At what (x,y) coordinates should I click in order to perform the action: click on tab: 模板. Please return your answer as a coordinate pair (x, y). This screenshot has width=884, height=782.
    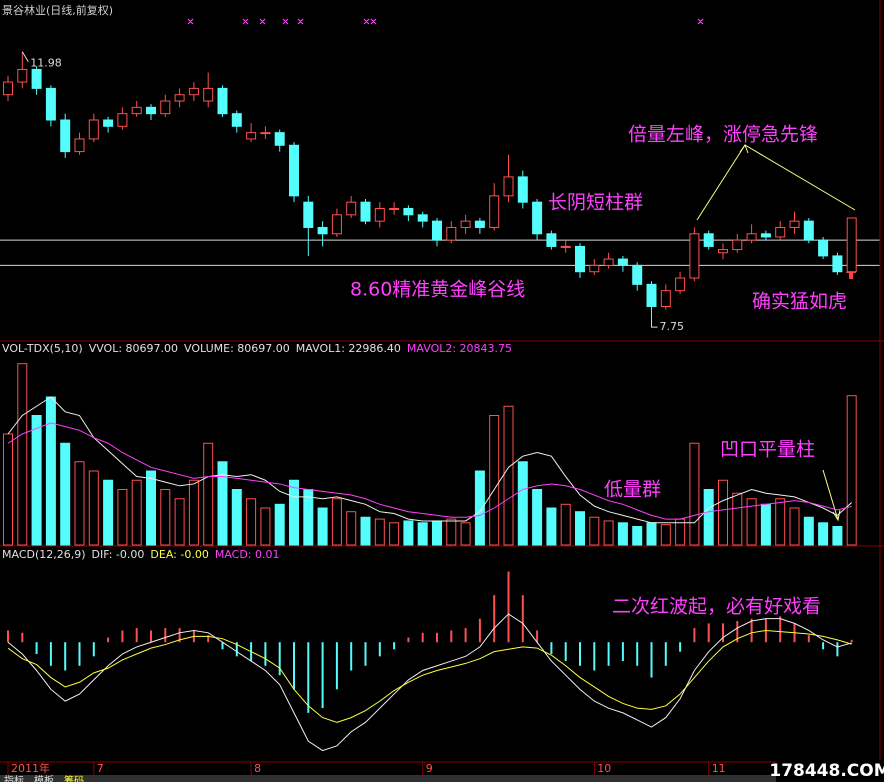
    Looking at the image, I should click on (44, 778).